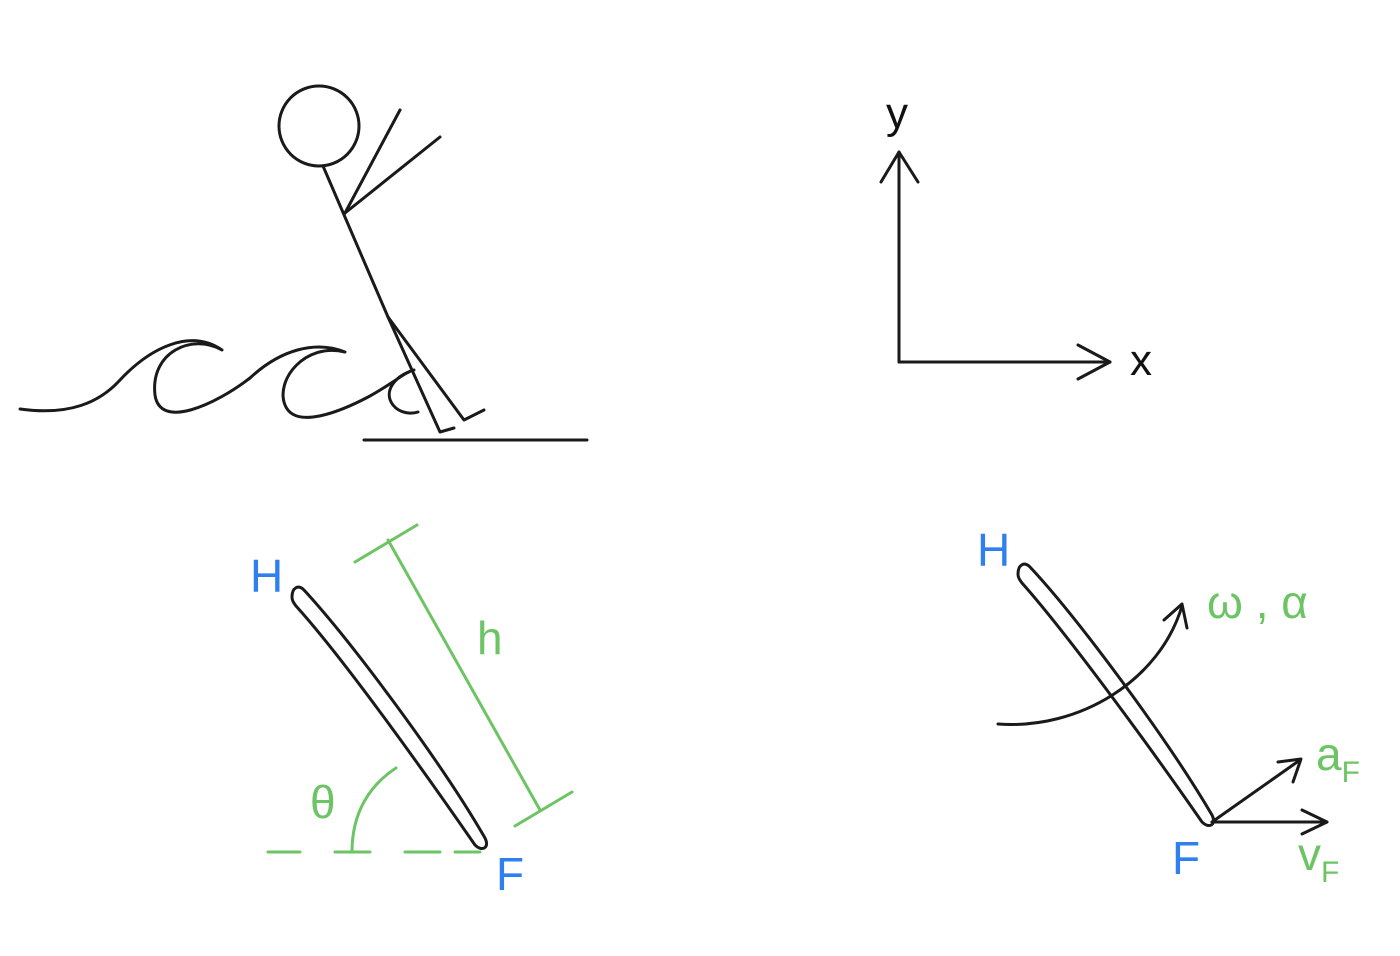 This screenshot has height=956, width=1400. Describe the element at coordinates (1309, 854) in the screenshot. I see `velocity-symbol: v` at that location.